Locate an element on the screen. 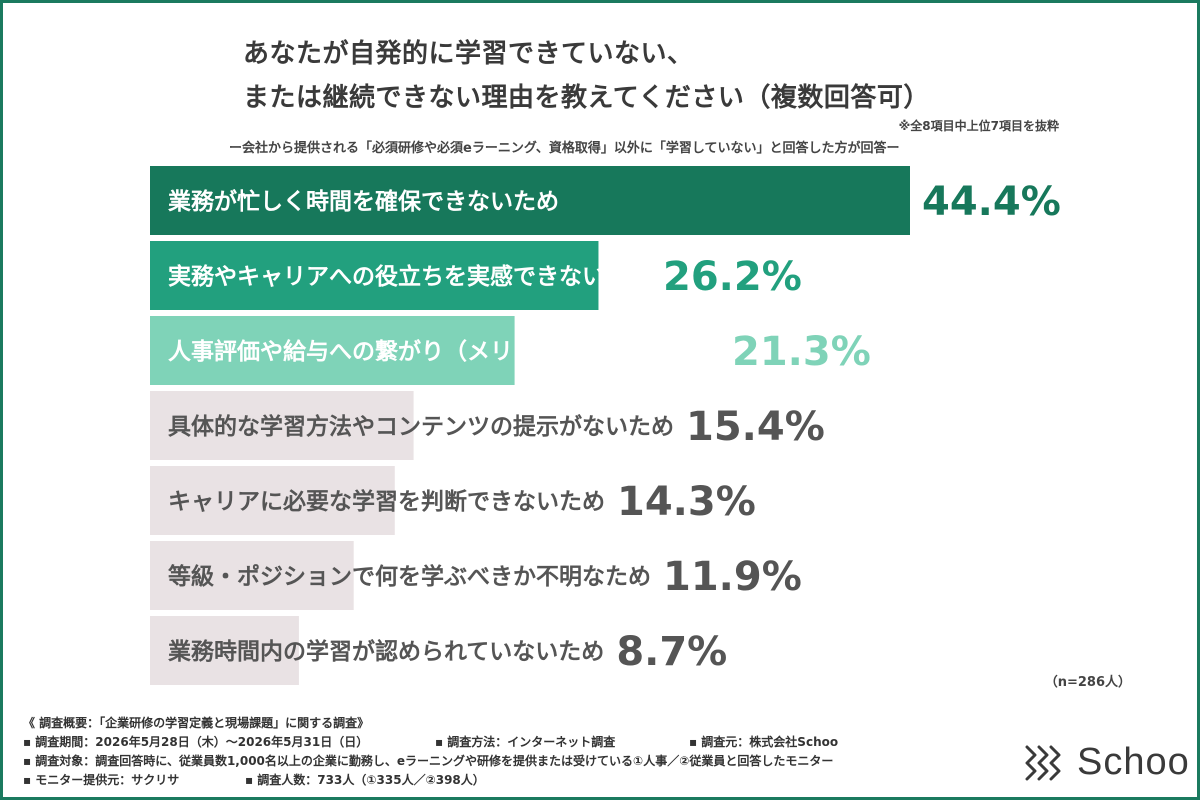 The image size is (1200, 800). bar-value-4: 15.4% is located at coordinates (755, 427).